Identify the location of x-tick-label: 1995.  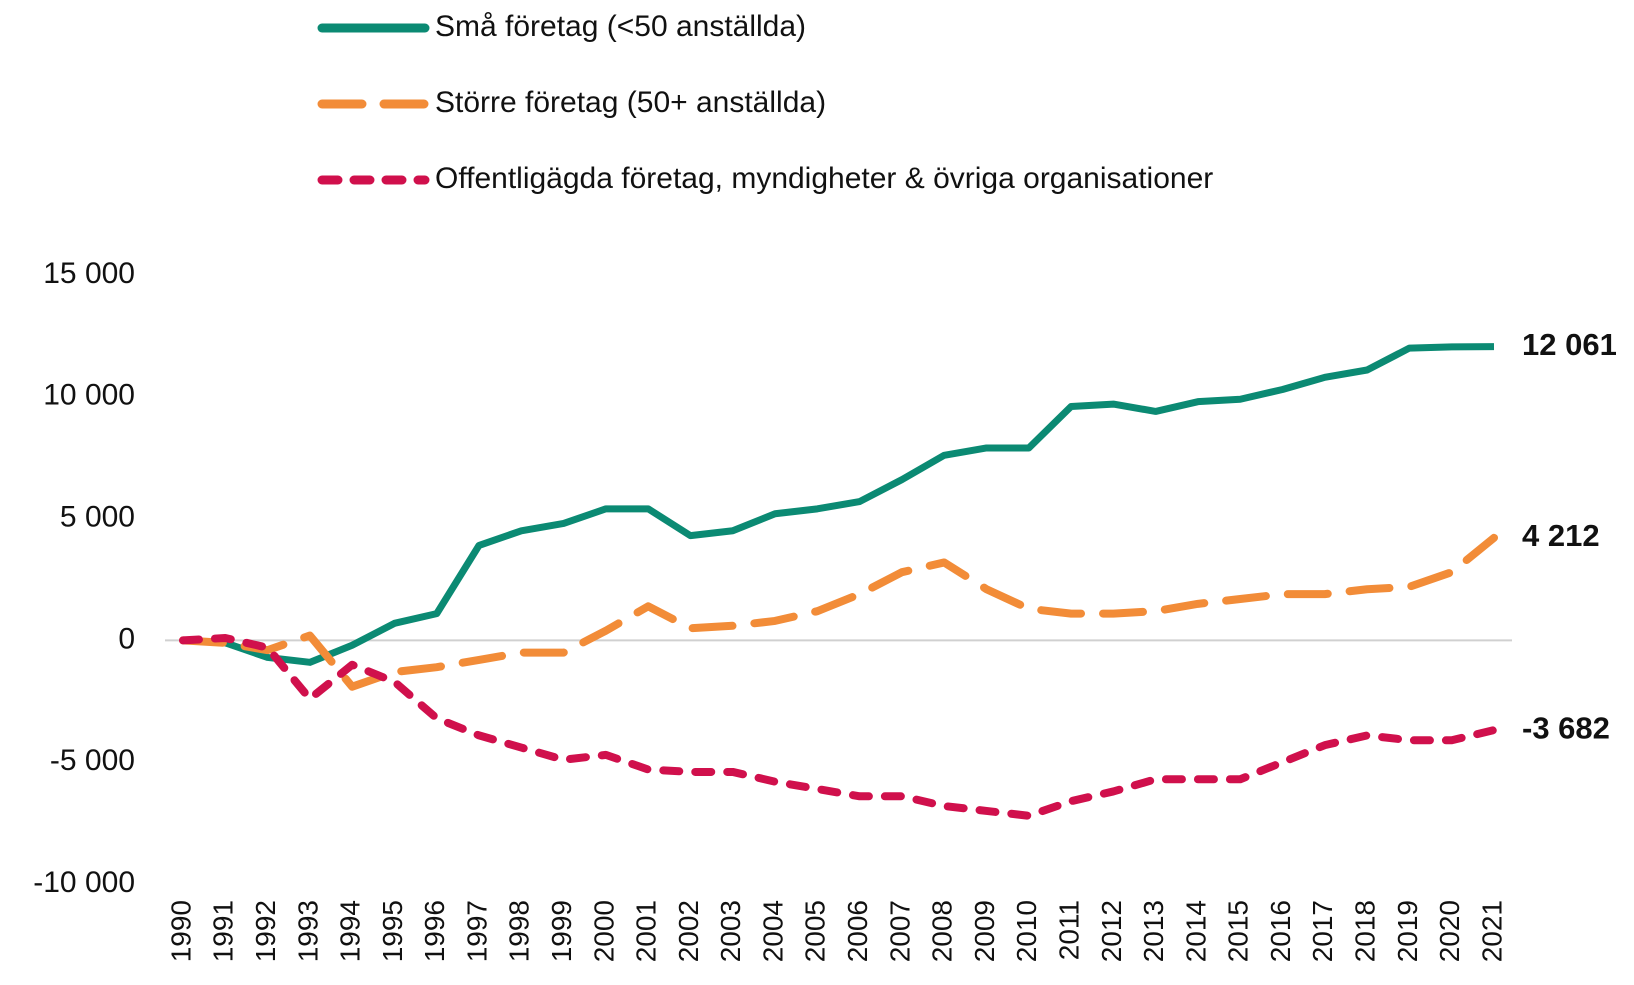
(392, 931).